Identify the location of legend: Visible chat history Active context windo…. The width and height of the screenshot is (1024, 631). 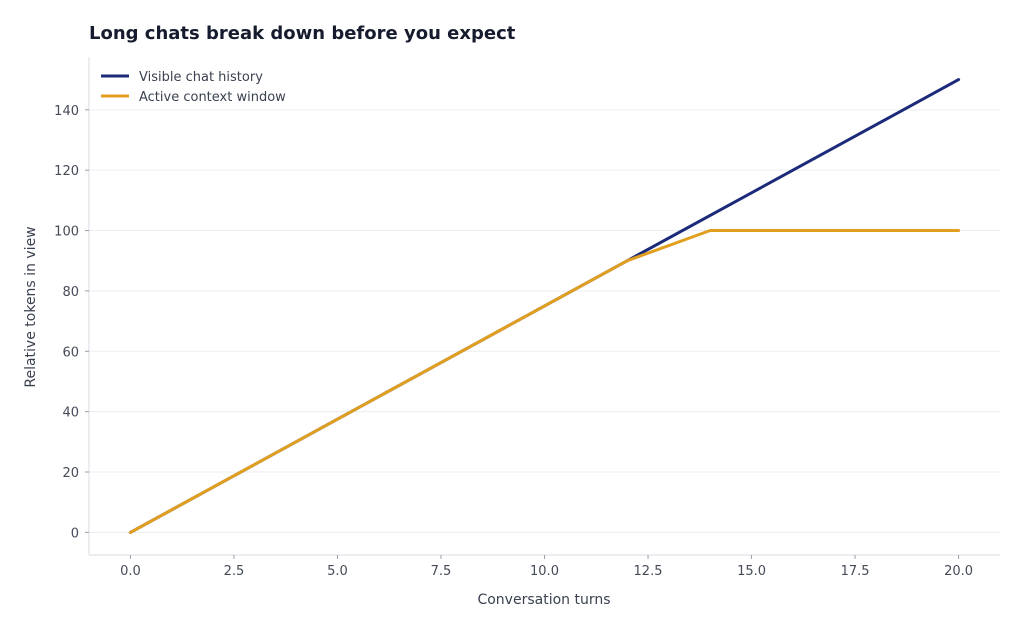
(193, 87).